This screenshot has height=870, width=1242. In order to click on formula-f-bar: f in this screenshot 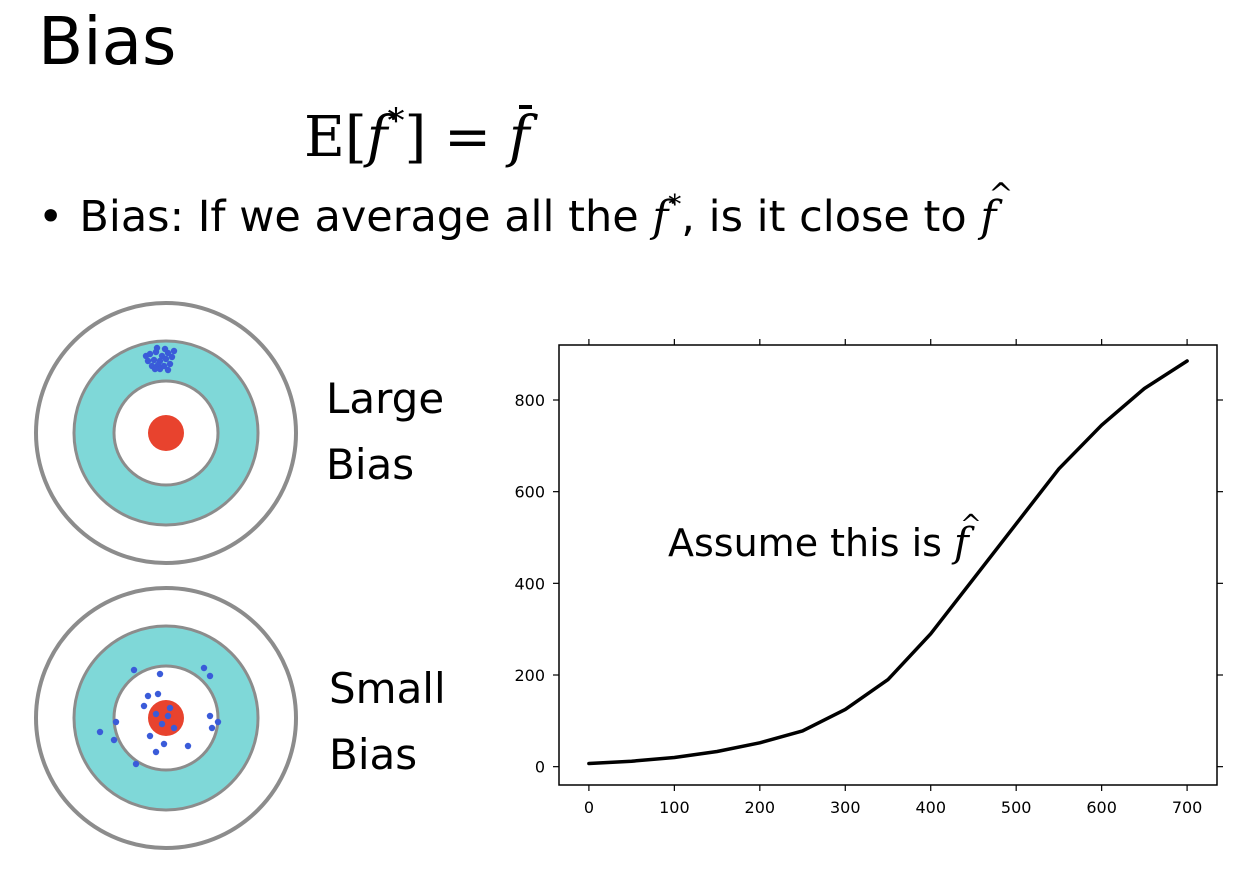, I will do `click(520, 138)`.